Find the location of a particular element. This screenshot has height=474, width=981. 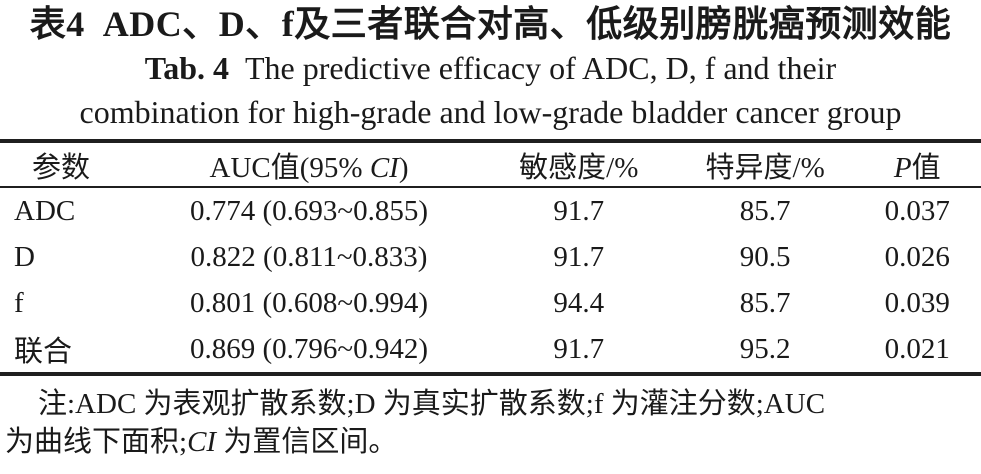

table-row: ADC 0.774 (0.693~0.855) 91.7 85.7 0.037 is located at coordinates (490, 210).